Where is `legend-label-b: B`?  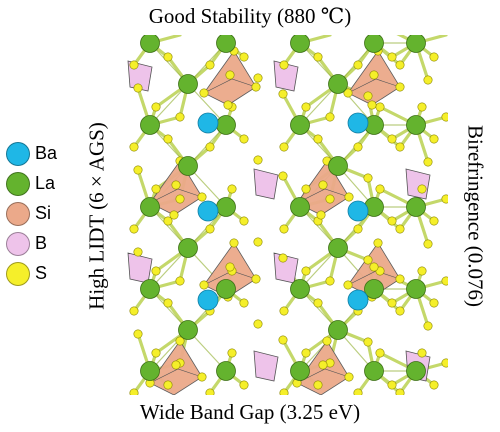 legend-label-b: B is located at coordinates (41, 243).